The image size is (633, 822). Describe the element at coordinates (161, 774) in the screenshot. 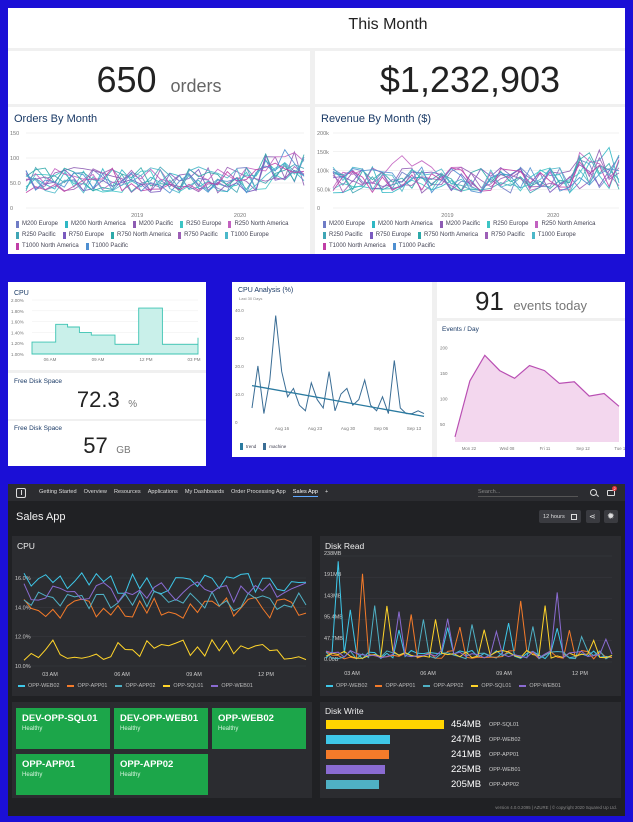

I see `server-tile: OPP-APP02 Healthy` at that location.